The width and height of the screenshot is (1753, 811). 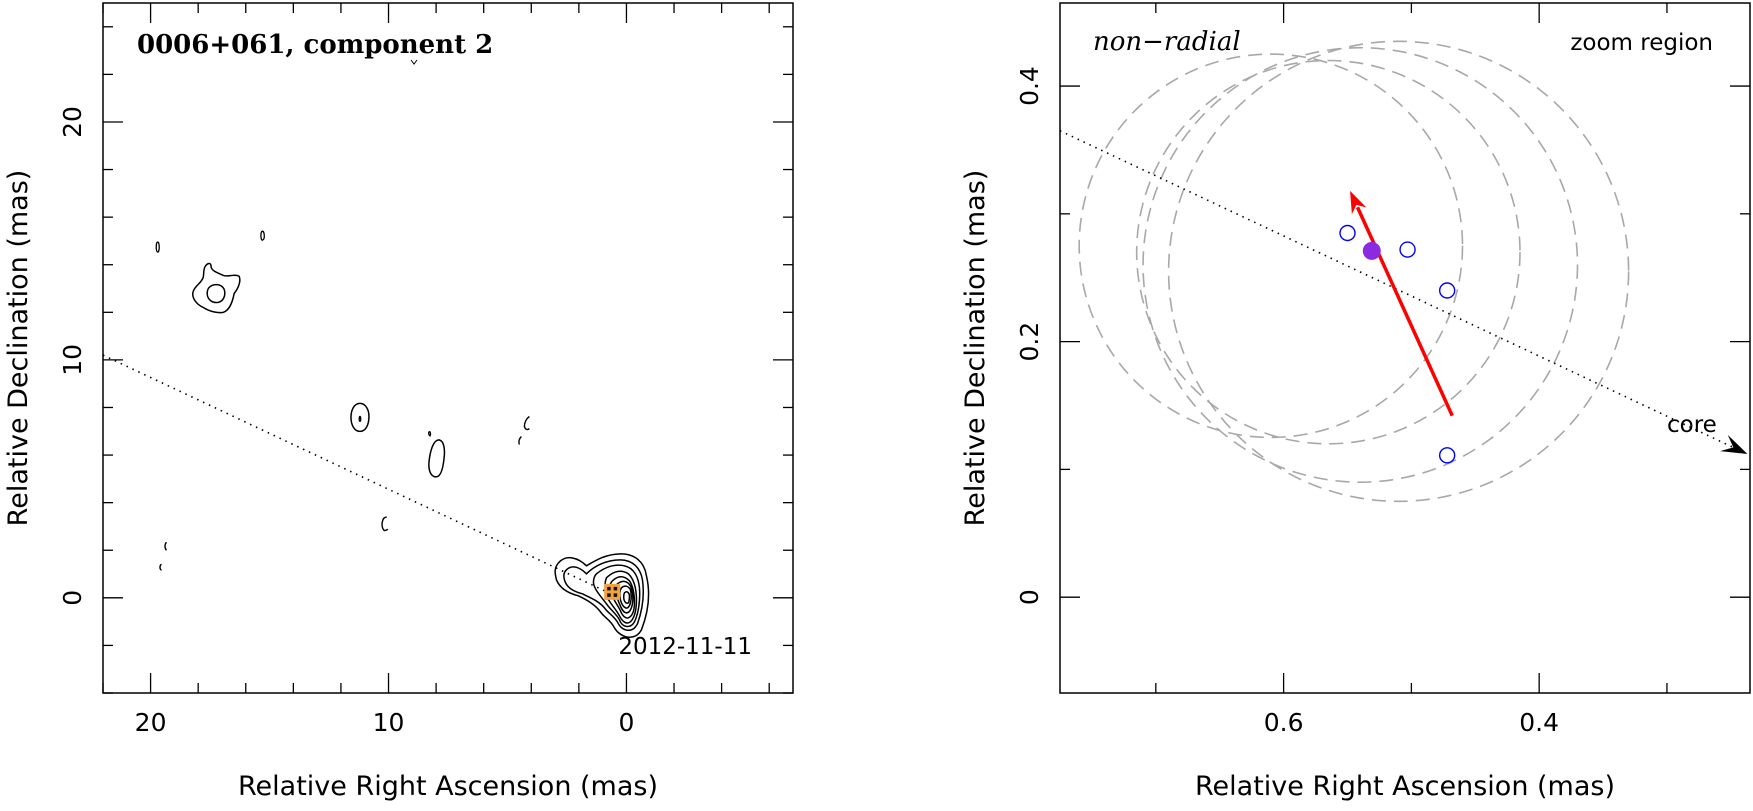 What do you see at coordinates (414, 62) in the screenshot?
I see `stray-mark` at bounding box center [414, 62].